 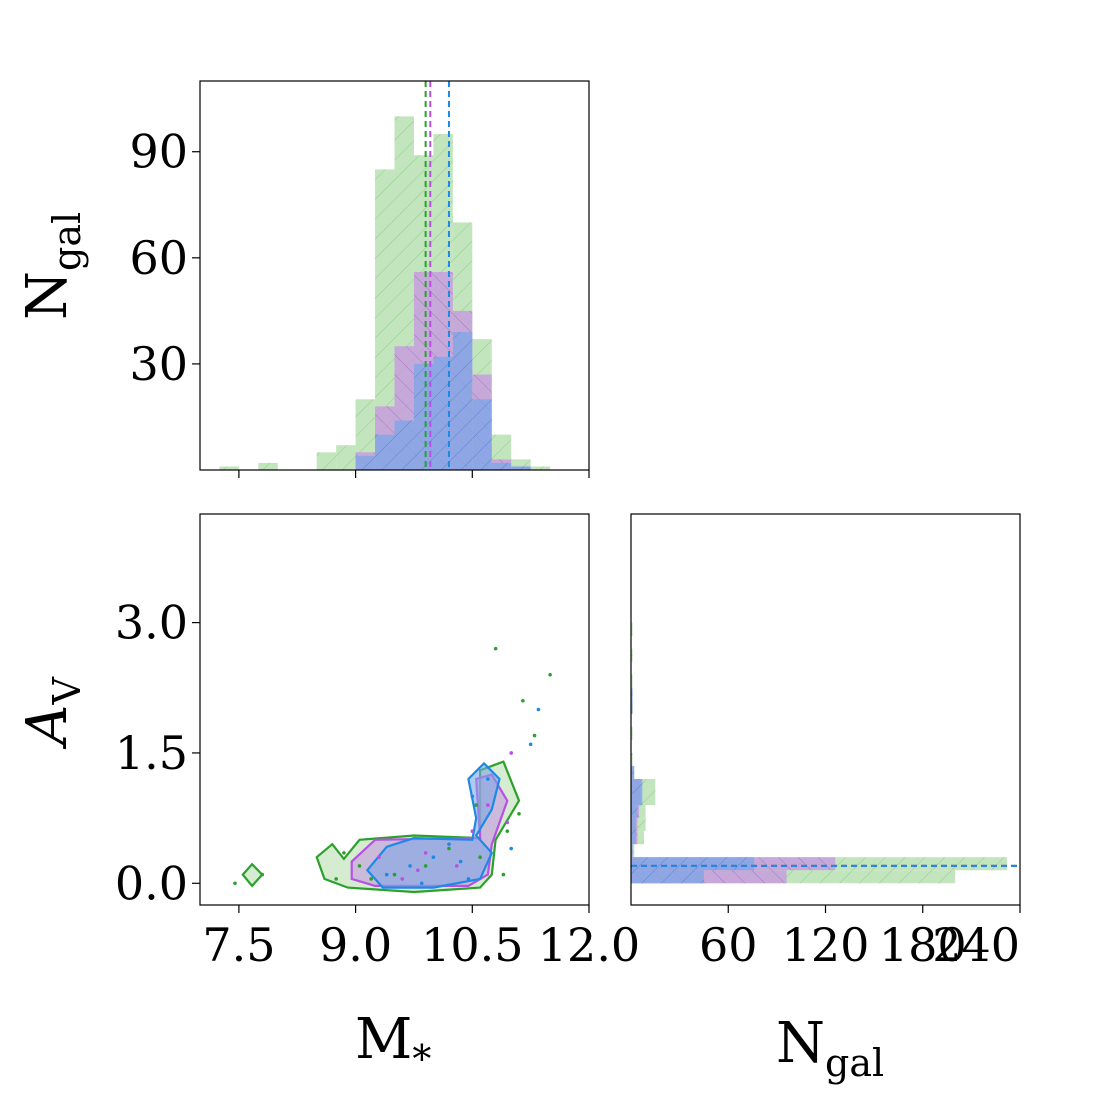 What do you see at coordinates (158, 152) in the screenshot?
I see `y-tick-label: 90` at bounding box center [158, 152].